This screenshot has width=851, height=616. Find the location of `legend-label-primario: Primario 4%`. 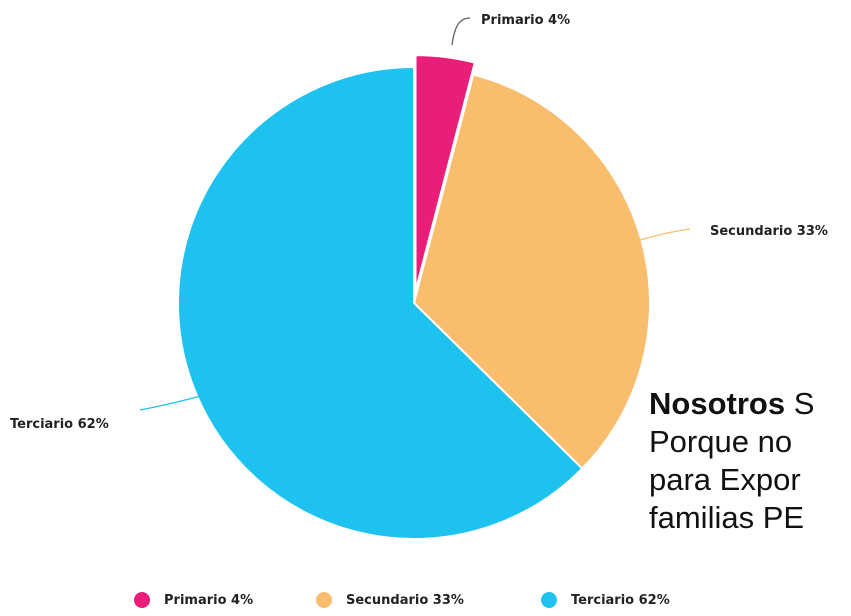

legend-label-primario: Primario 4% is located at coordinates (209, 600).